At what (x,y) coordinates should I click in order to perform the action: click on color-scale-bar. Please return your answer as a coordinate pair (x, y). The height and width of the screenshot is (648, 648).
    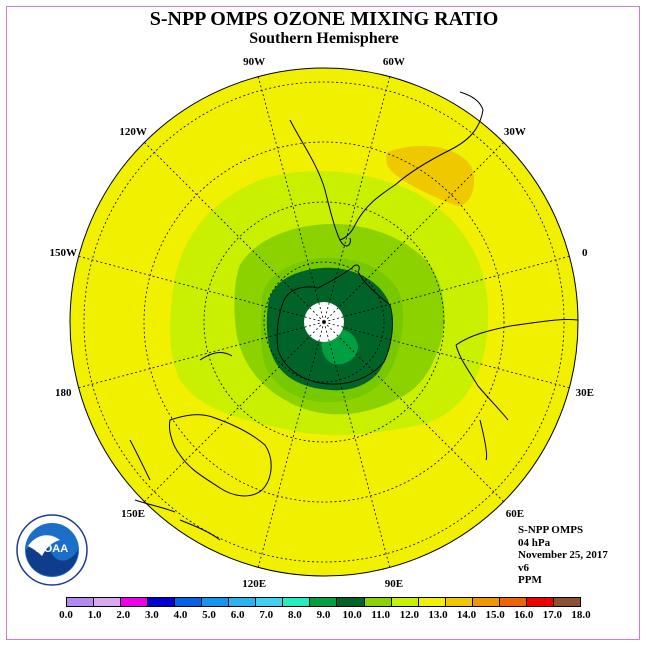
    Looking at the image, I should click on (323, 602).